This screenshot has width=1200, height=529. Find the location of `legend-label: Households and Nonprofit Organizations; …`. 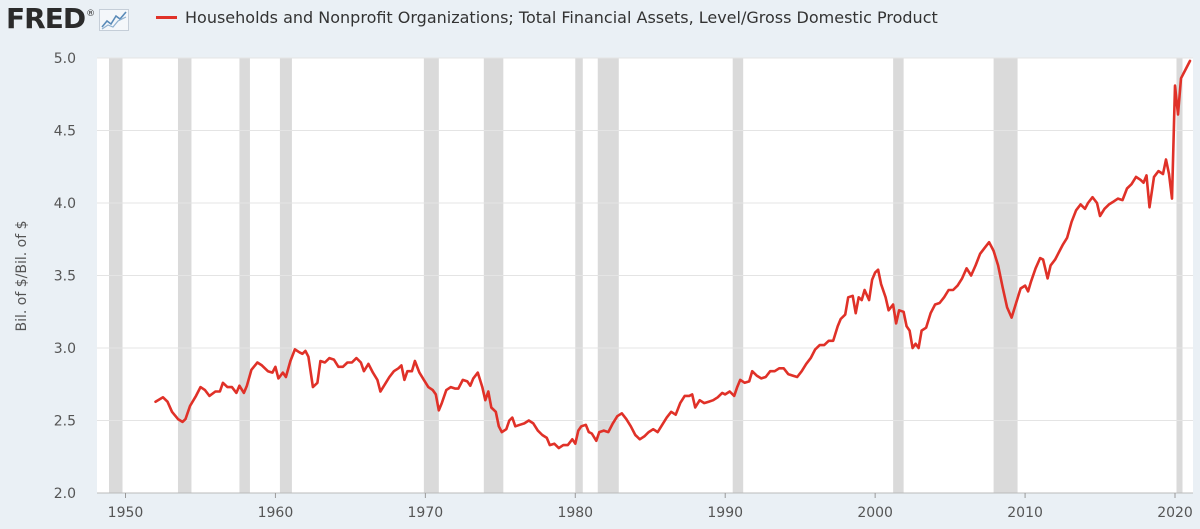

legend-label: Households and Nonprofit Organizations; … is located at coordinates (561, 17).